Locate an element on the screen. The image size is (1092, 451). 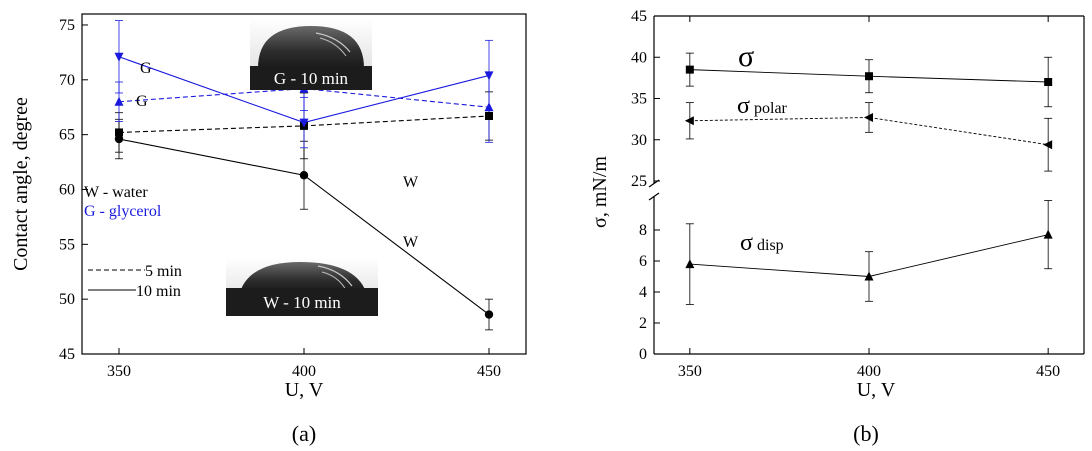
y-tick-label: 2 is located at coordinates (643, 323).